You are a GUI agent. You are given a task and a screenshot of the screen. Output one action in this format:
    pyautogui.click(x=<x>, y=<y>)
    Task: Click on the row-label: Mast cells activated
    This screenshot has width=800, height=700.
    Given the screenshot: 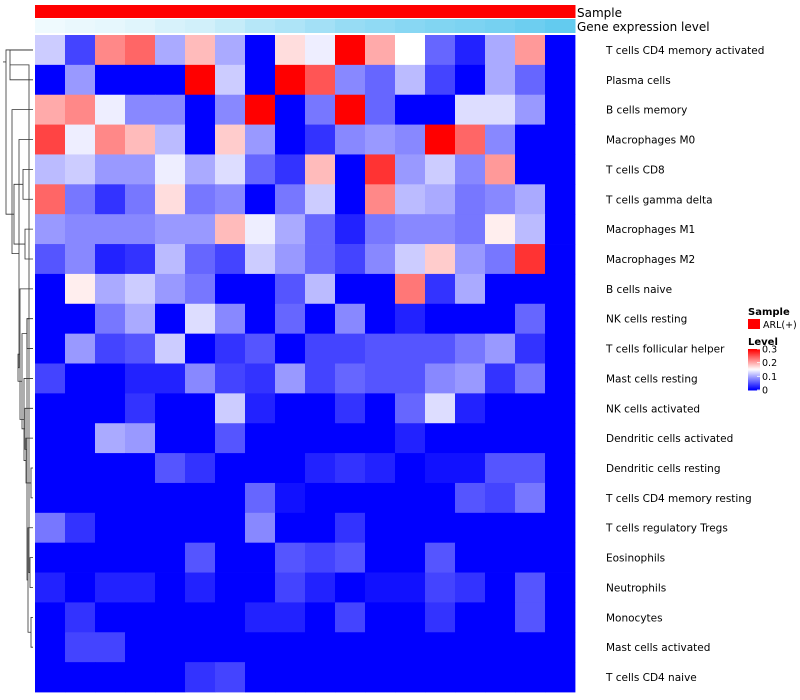 What is the action you would take?
    pyautogui.click(x=658, y=648)
    